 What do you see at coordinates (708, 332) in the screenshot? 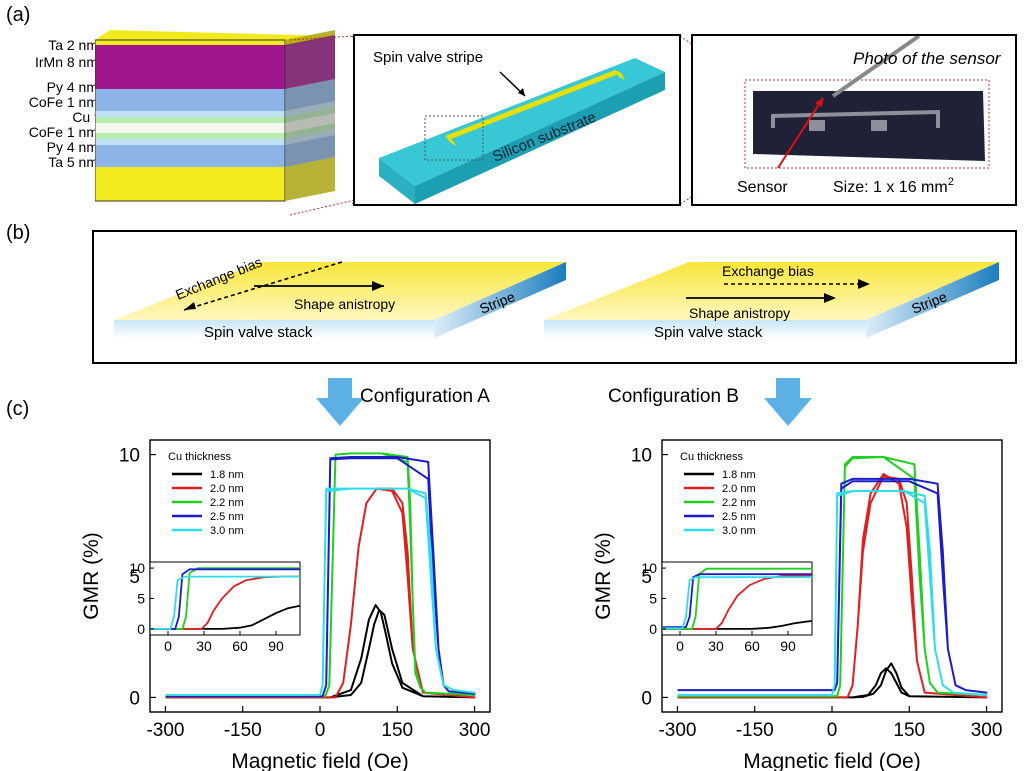
I see `config-b-stack-label: Spin valve stack` at bounding box center [708, 332].